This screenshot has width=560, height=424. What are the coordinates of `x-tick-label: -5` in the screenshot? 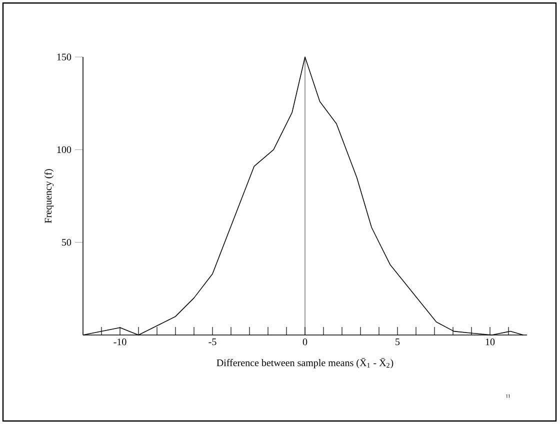 It's located at (212, 342).